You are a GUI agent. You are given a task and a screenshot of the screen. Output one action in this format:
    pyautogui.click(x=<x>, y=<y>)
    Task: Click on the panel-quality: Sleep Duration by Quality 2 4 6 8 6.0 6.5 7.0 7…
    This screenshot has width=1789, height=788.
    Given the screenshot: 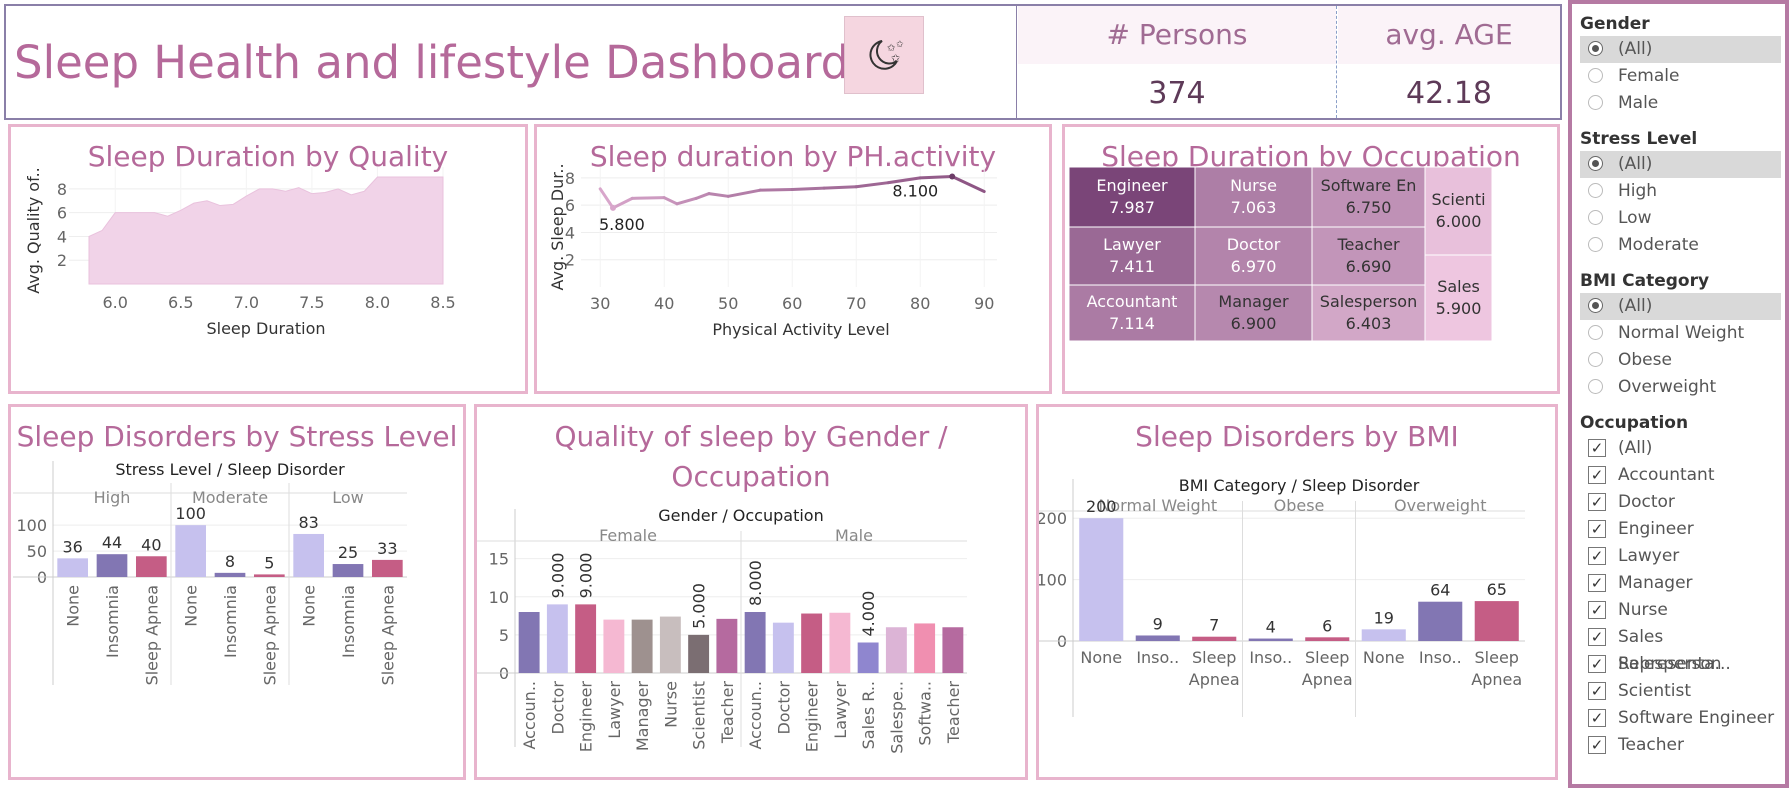 What is the action you would take?
    pyautogui.click(x=268, y=259)
    